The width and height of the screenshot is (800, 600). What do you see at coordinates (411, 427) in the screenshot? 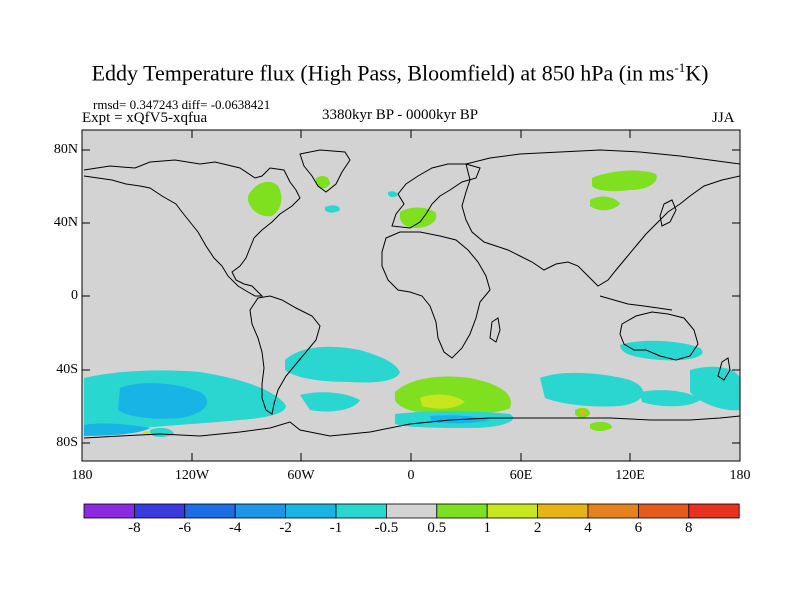
I see `coast-antarctica` at bounding box center [411, 427].